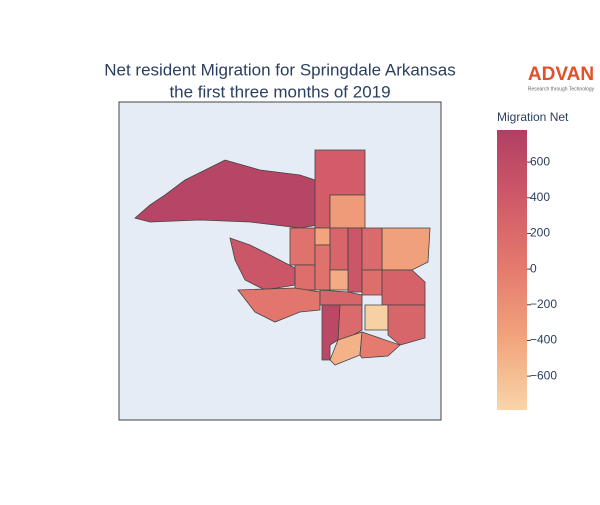  Describe the element at coordinates (512, 270) in the screenshot. I see `colorbar` at that location.